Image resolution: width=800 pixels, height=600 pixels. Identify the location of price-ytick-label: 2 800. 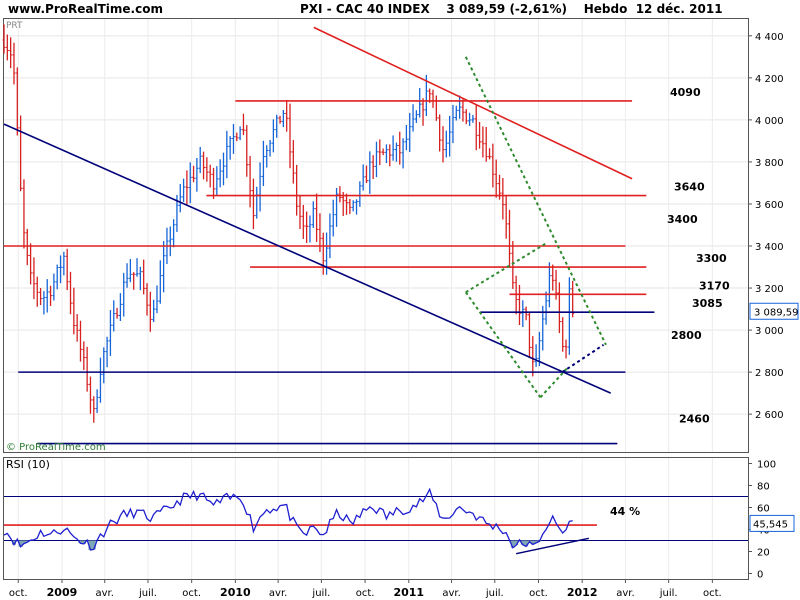
(769, 373).